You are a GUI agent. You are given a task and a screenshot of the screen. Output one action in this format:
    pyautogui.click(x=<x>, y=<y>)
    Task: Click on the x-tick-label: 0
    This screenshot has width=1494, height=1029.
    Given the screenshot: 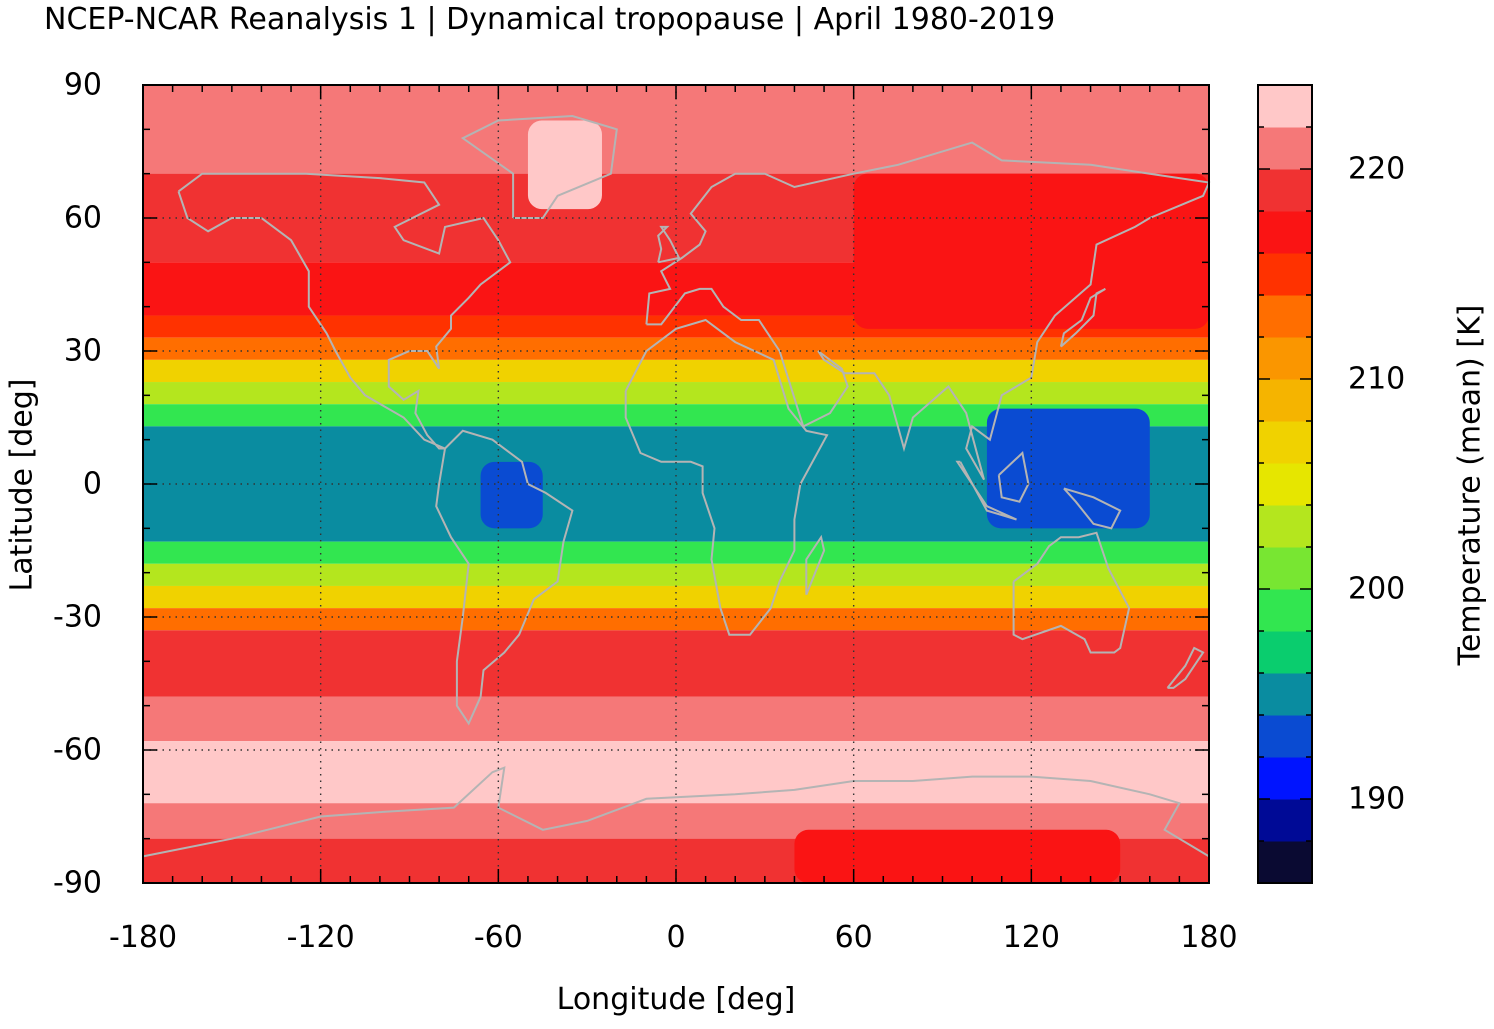 What is the action you would take?
    pyautogui.click(x=676, y=937)
    